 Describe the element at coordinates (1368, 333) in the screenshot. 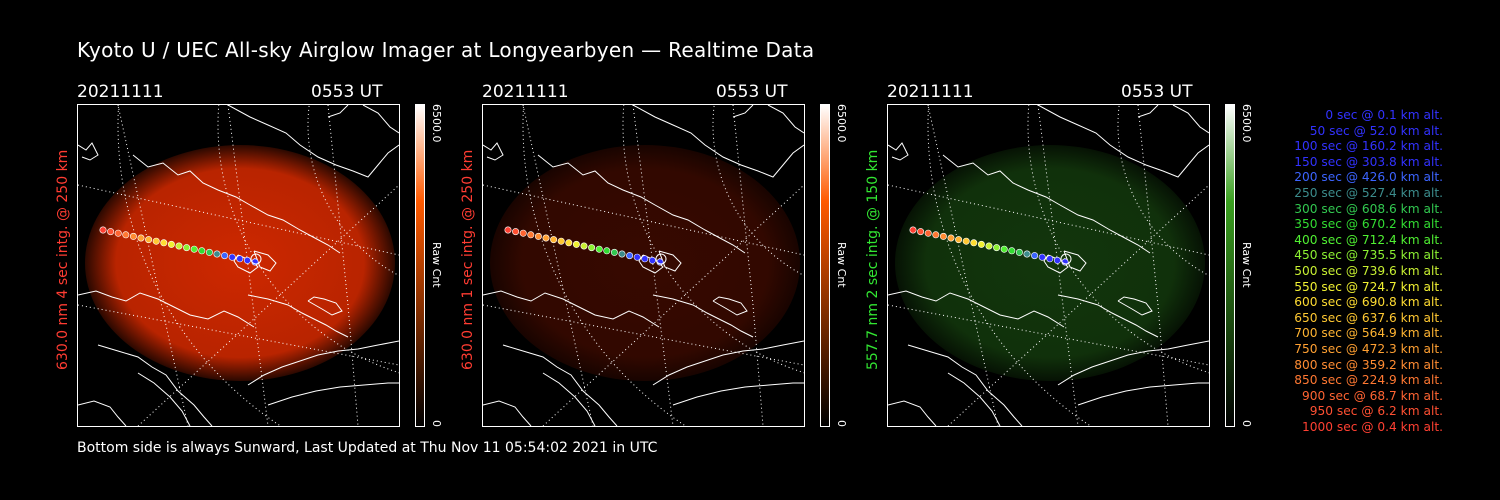

I see `legend-row: 700 sec @ 564.9 km alt.` at that location.